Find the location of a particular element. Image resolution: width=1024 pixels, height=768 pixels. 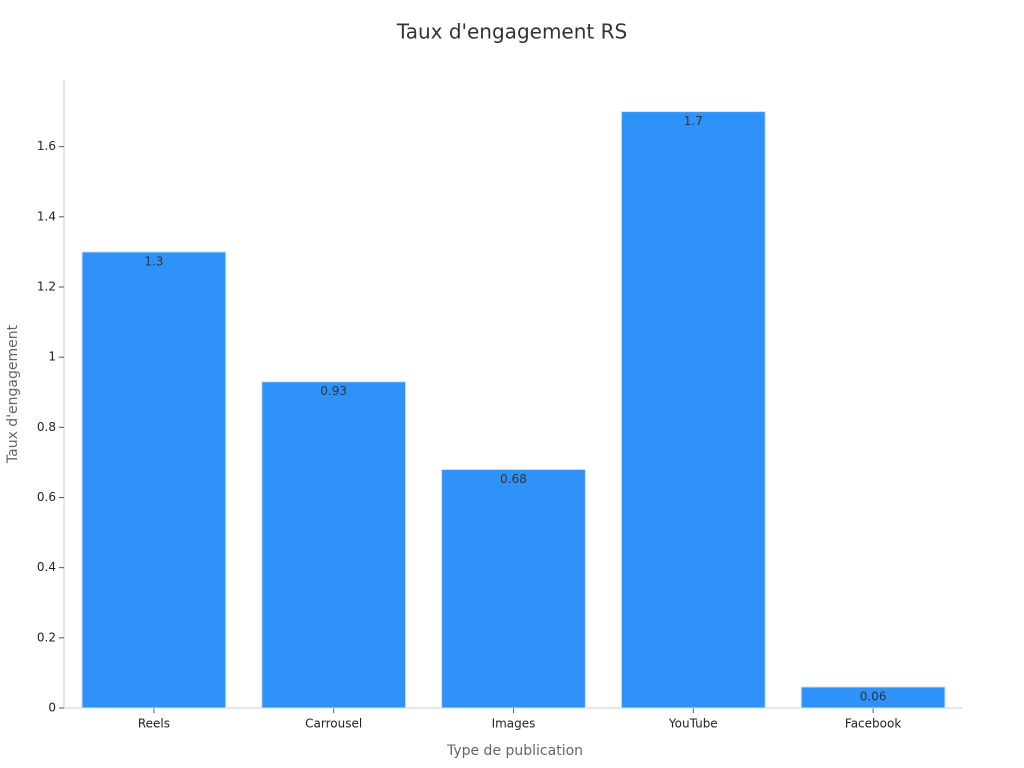

data-label: 0.93 is located at coordinates (333, 391).